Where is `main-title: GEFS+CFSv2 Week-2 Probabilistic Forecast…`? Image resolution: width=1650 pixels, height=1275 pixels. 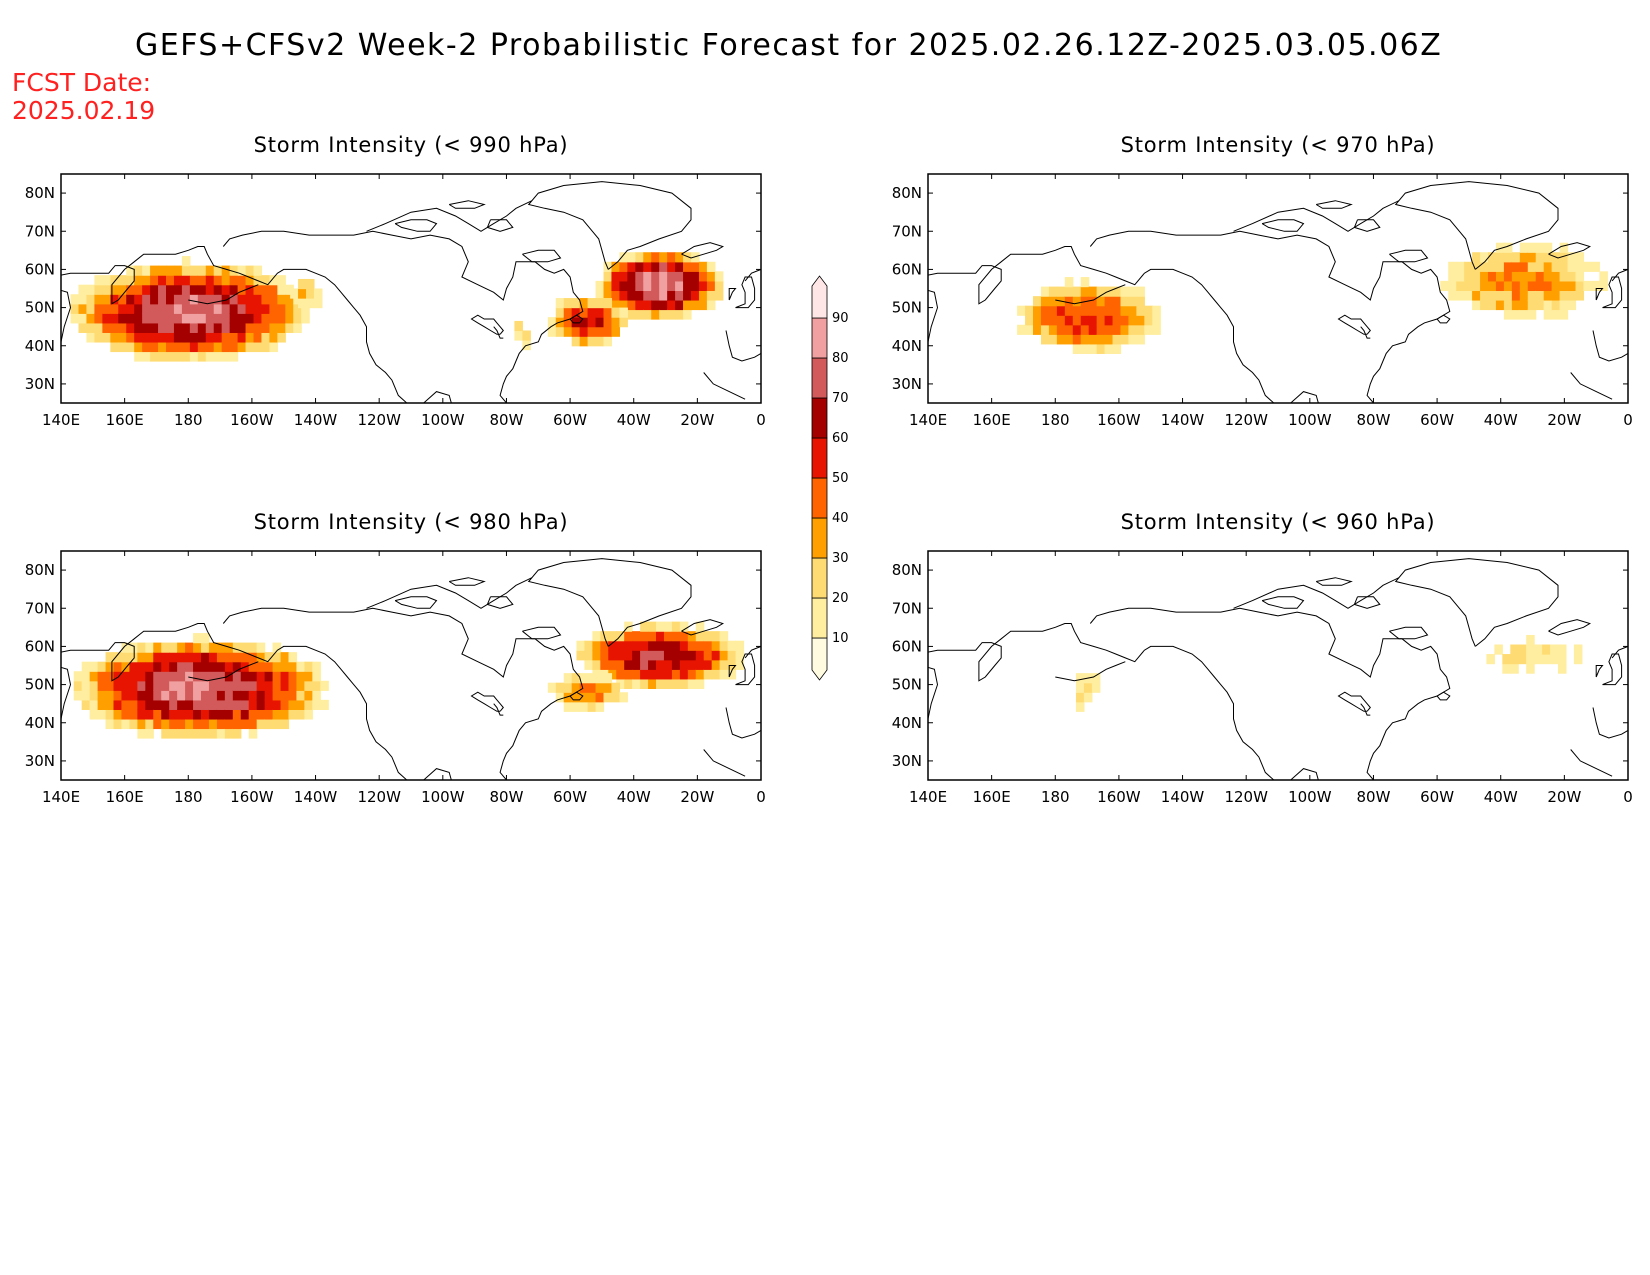 main-title: GEFS+CFSv2 Week-2 Probabilistic Forecast… is located at coordinates (789, 45).